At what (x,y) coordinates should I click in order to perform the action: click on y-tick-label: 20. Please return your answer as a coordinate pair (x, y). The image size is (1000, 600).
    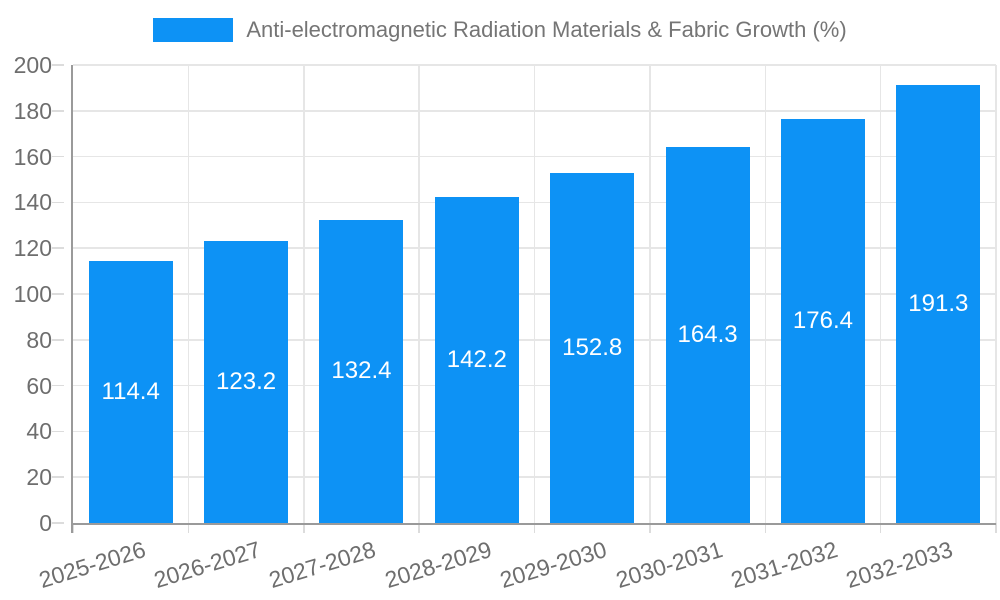
    Looking at the image, I should click on (39, 477).